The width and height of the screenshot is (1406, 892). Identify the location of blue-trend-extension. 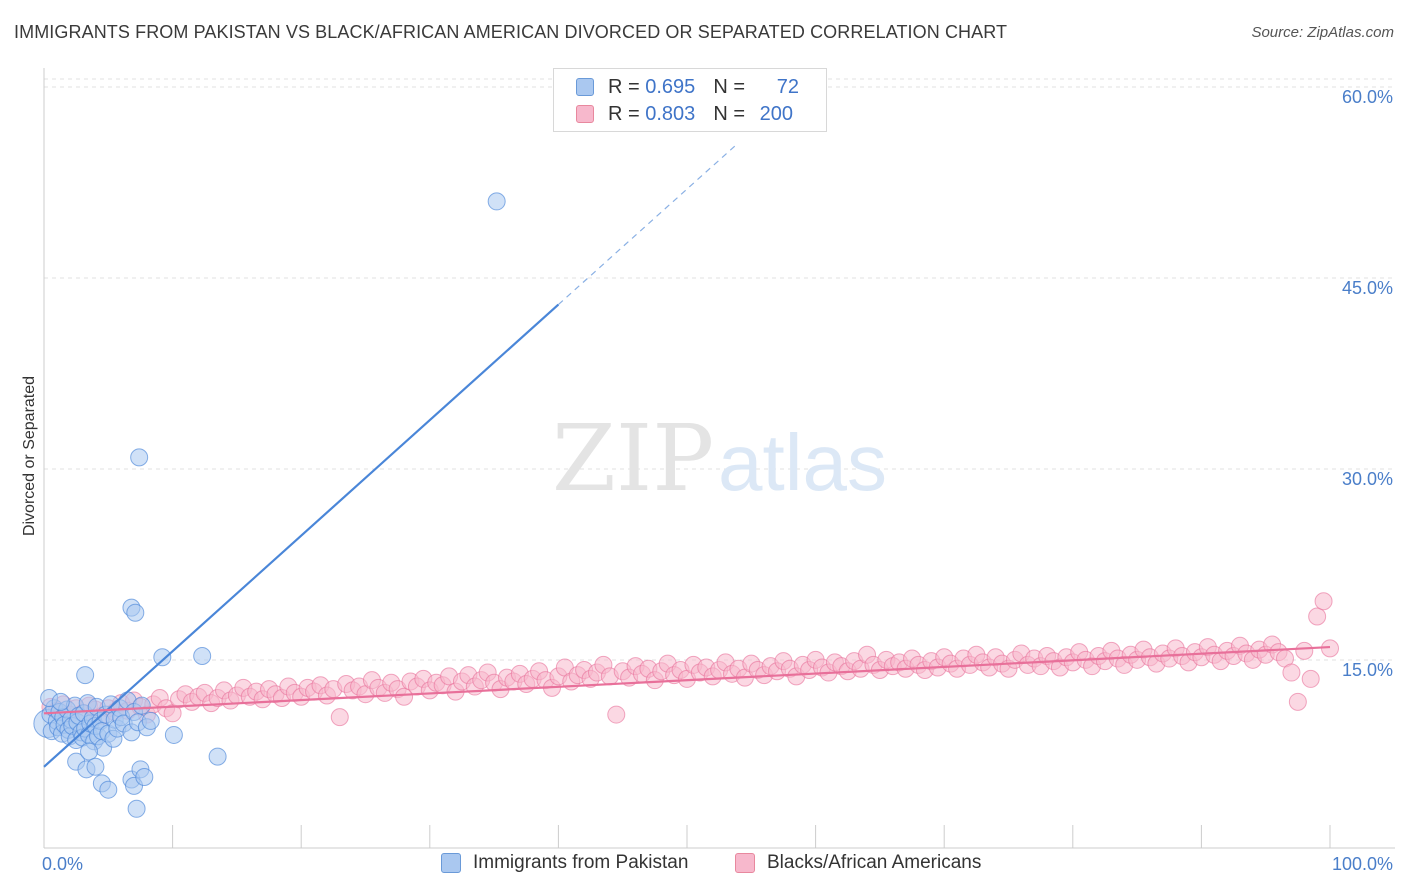
(648, 223).